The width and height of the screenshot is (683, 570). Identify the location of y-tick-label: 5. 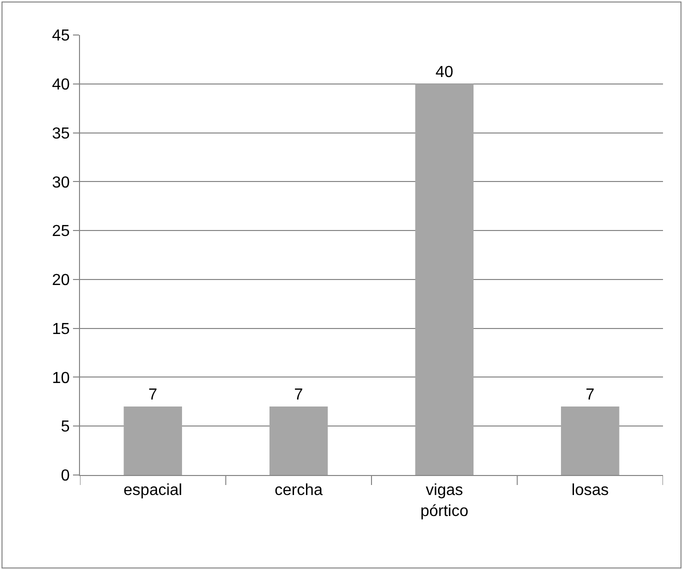
(65, 427).